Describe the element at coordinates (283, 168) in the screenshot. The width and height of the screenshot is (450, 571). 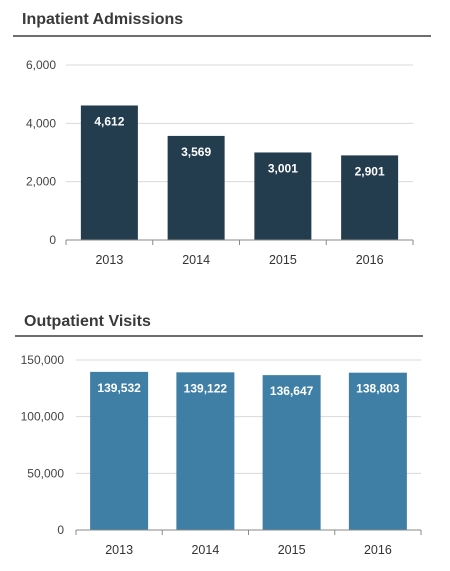
I see `data-label: 3,001` at that location.